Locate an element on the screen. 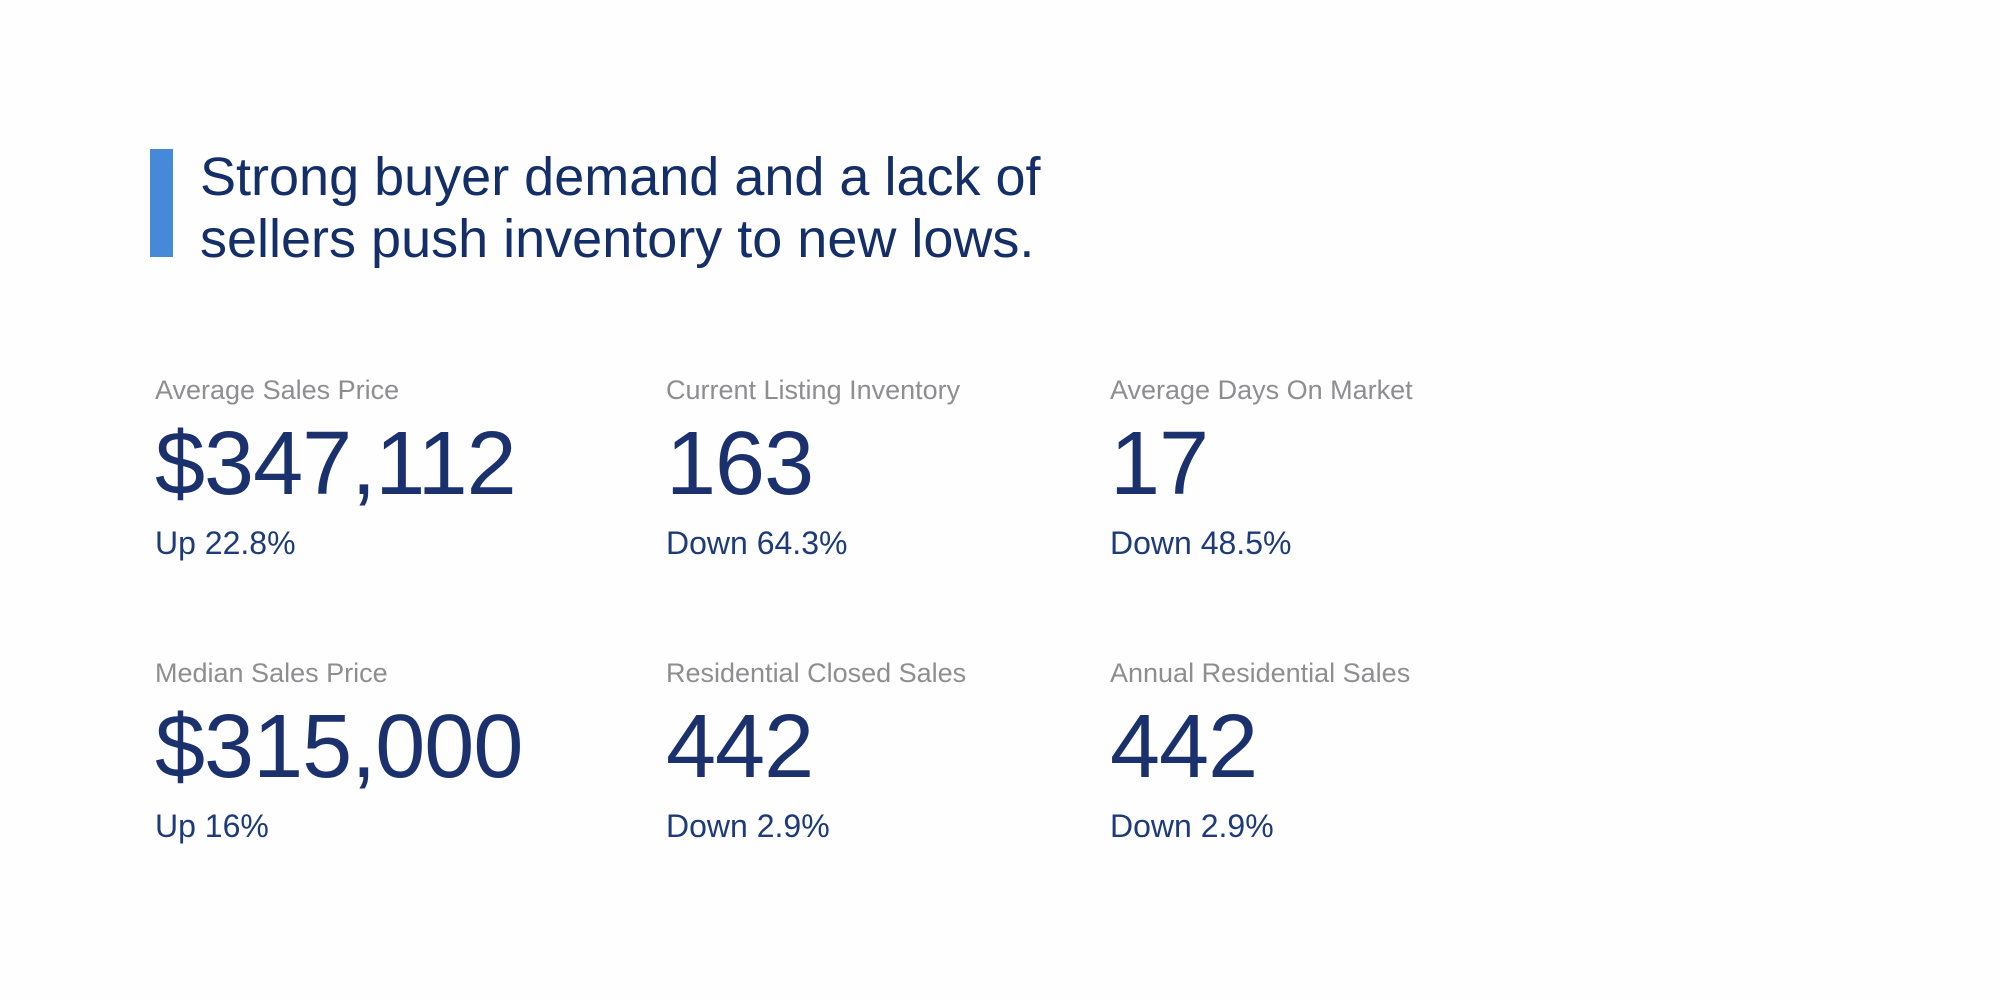 Image resolution: width=2000 pixels, height=1000 pixels. stat-change: Down 64.3% is located at coordinates (757, 543).